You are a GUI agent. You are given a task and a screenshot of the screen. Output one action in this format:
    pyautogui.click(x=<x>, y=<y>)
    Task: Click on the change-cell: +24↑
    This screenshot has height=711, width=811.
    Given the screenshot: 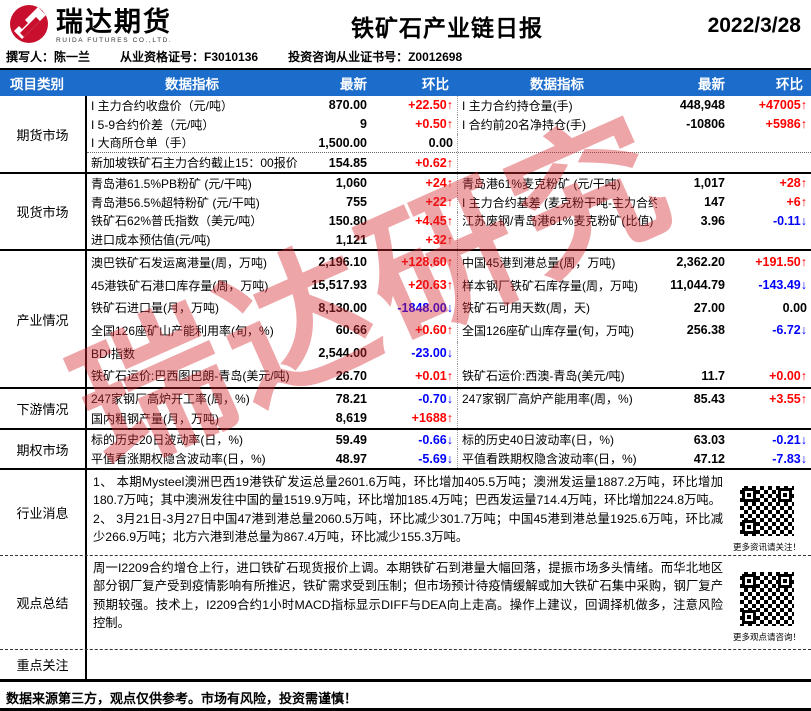 What is the action you would take?
    pyautogui.click(x=439, y=183)
    